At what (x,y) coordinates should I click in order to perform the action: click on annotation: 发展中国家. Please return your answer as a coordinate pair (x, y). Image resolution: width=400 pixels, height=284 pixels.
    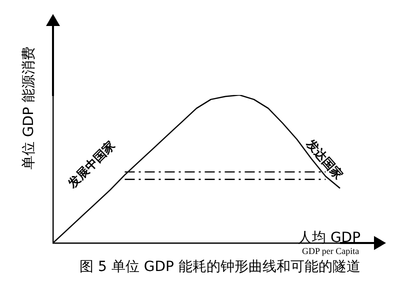
    Looking at the image, I should click on (91, 165).